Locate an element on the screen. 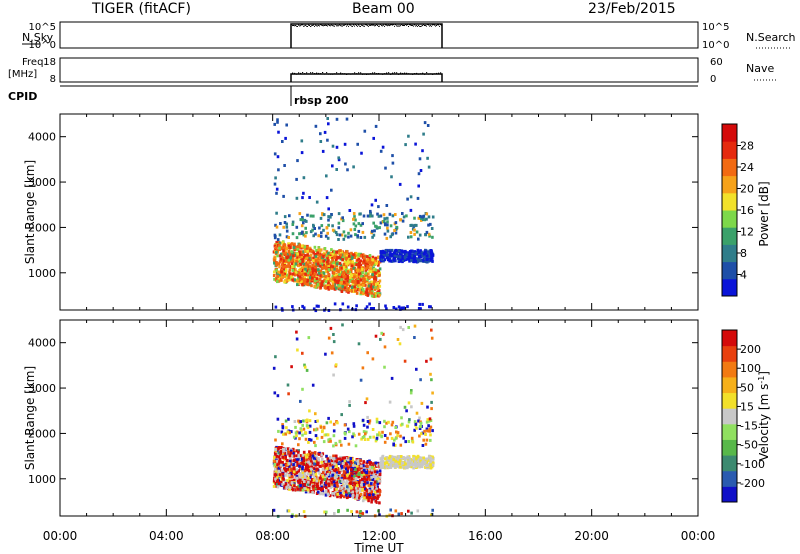 The height and width of the screenshot is (554, 800). x-axis-label: Time UT is located at coordinates (378, 547).